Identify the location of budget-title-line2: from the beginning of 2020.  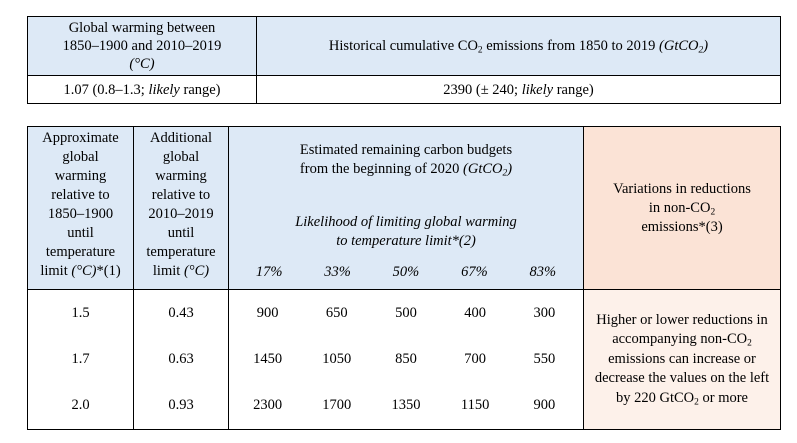
(381, 169).